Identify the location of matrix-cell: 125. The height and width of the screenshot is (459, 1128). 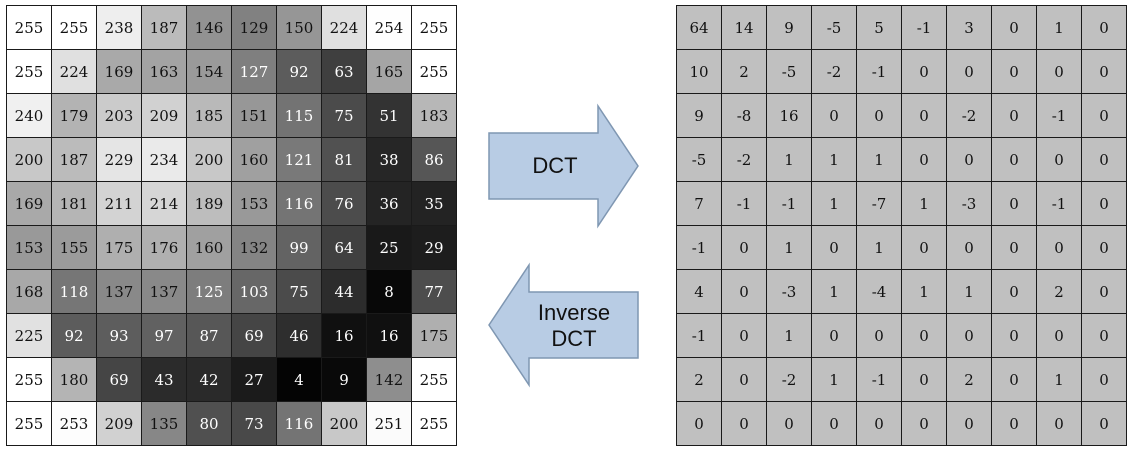
(209, 291).